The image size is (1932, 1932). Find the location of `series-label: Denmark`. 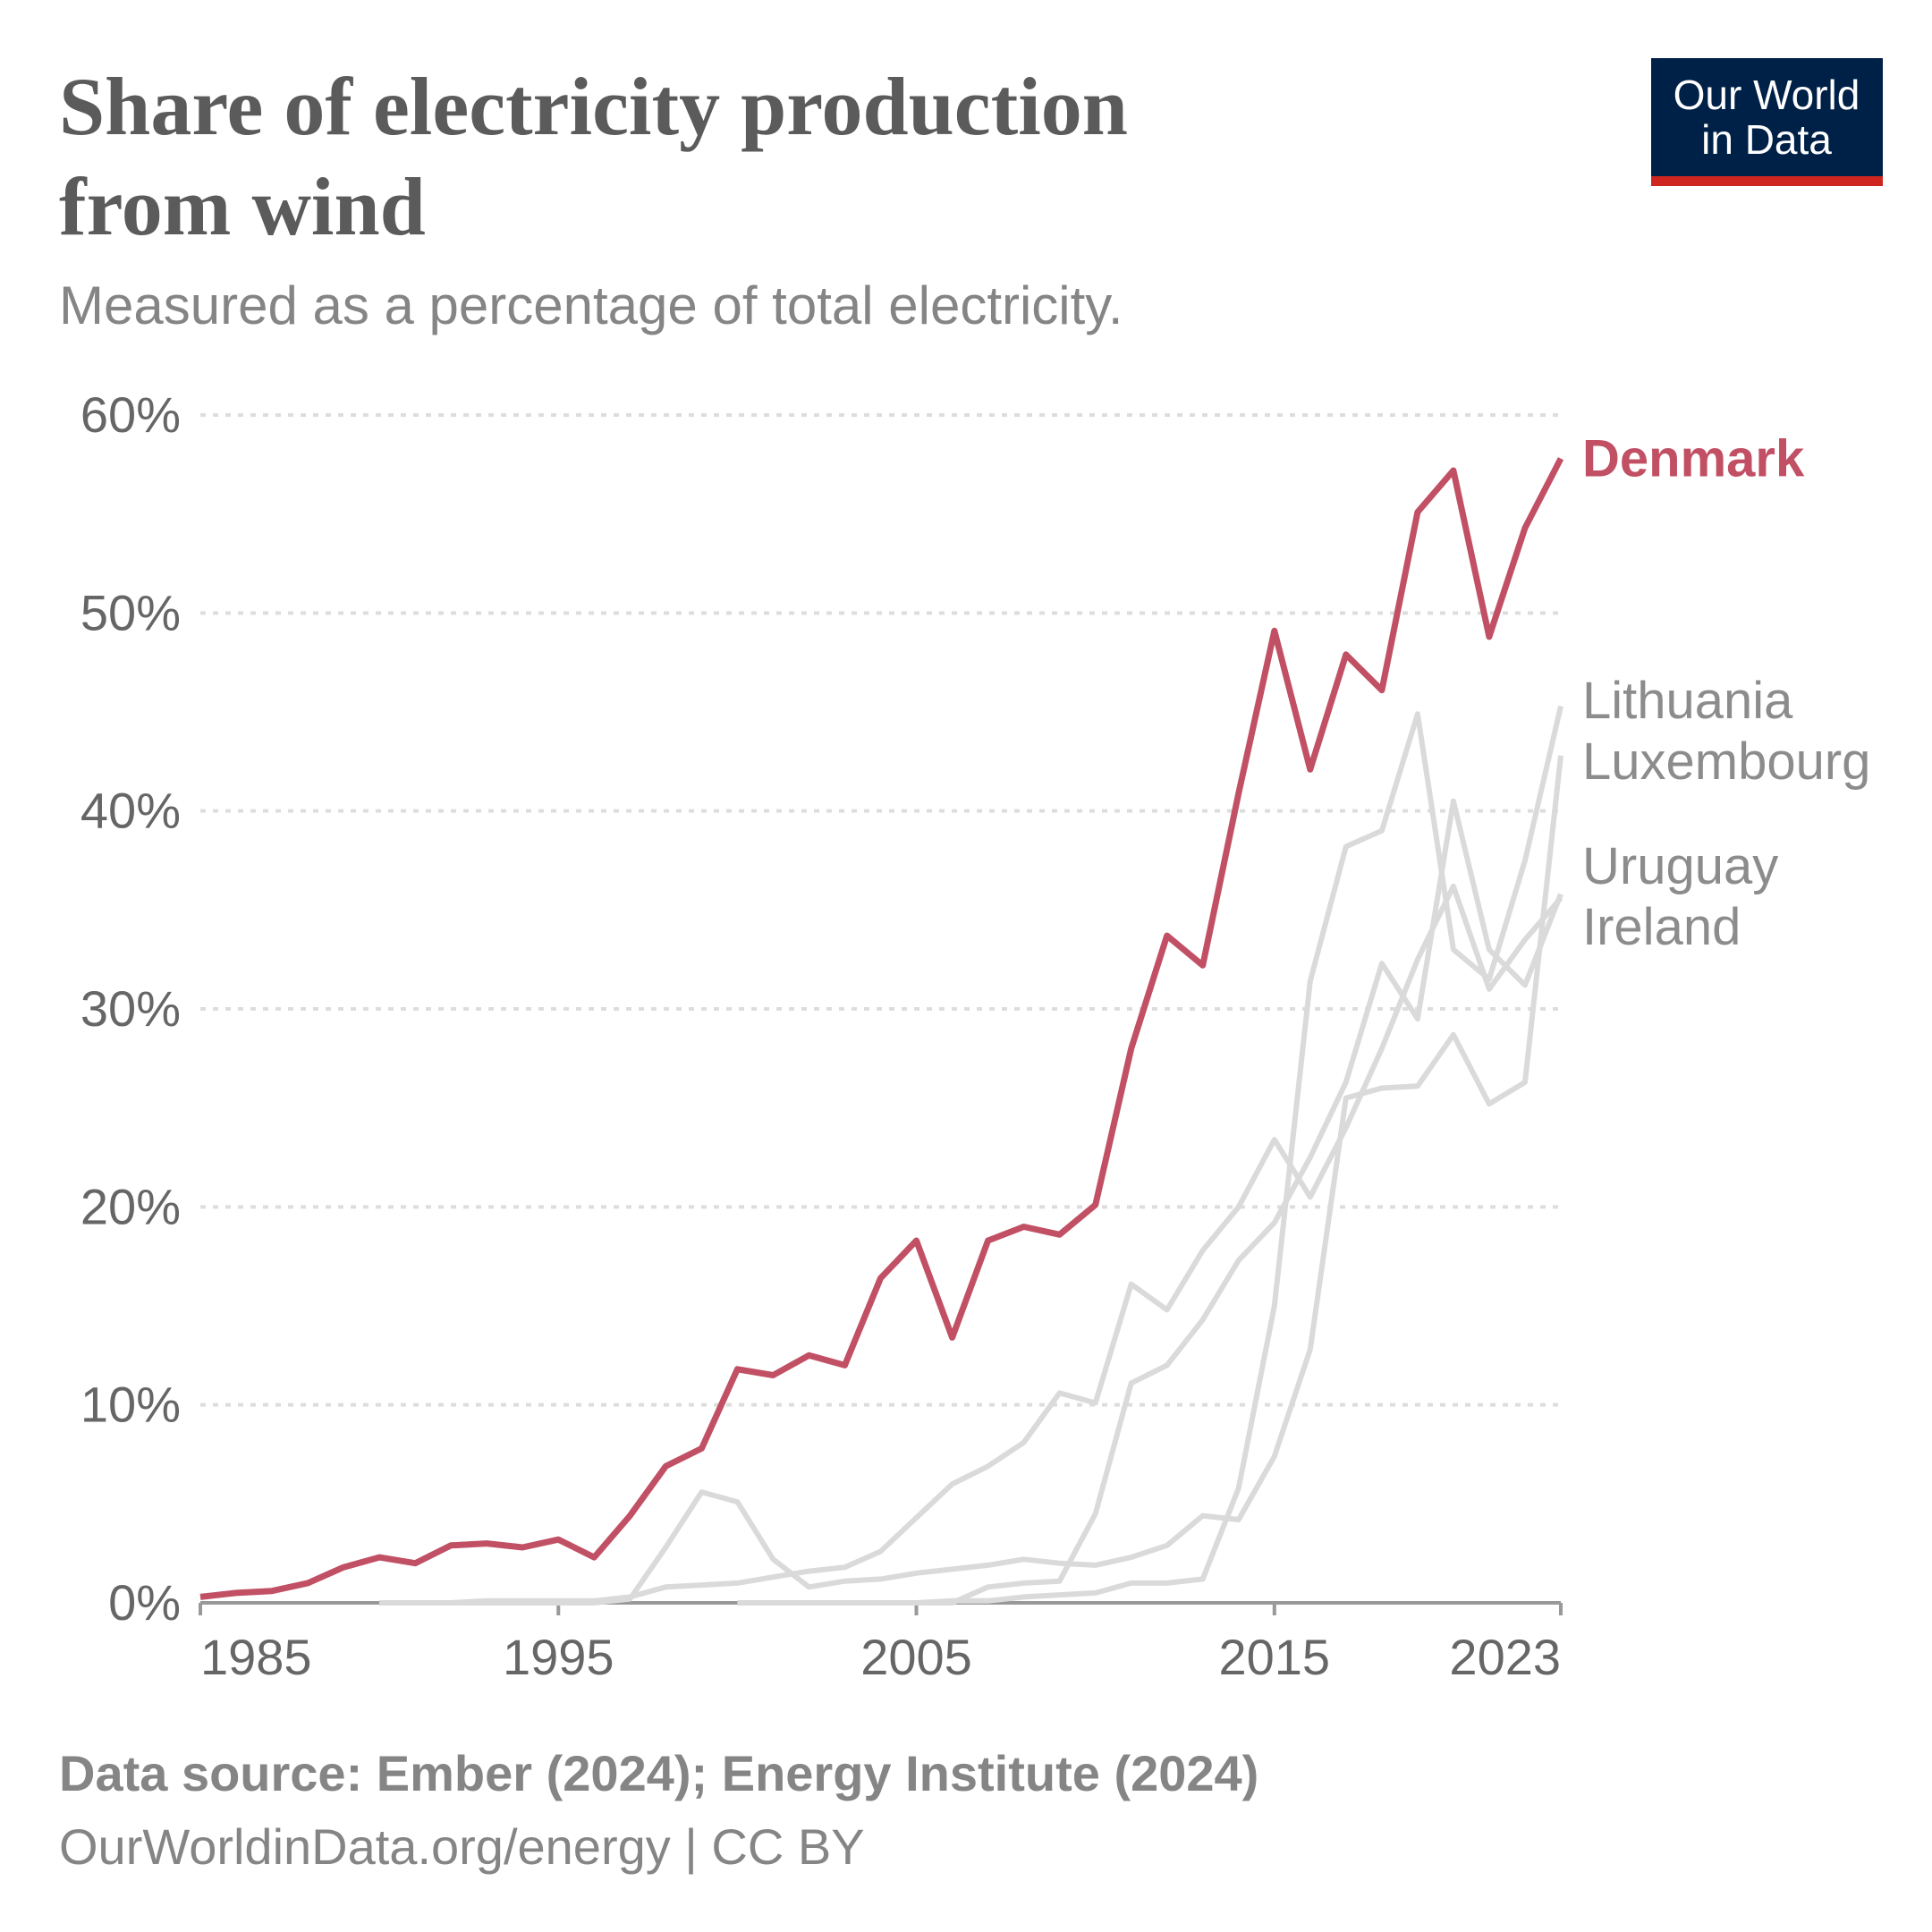

series-label: Denmark is located at coordinates (1693, 459).